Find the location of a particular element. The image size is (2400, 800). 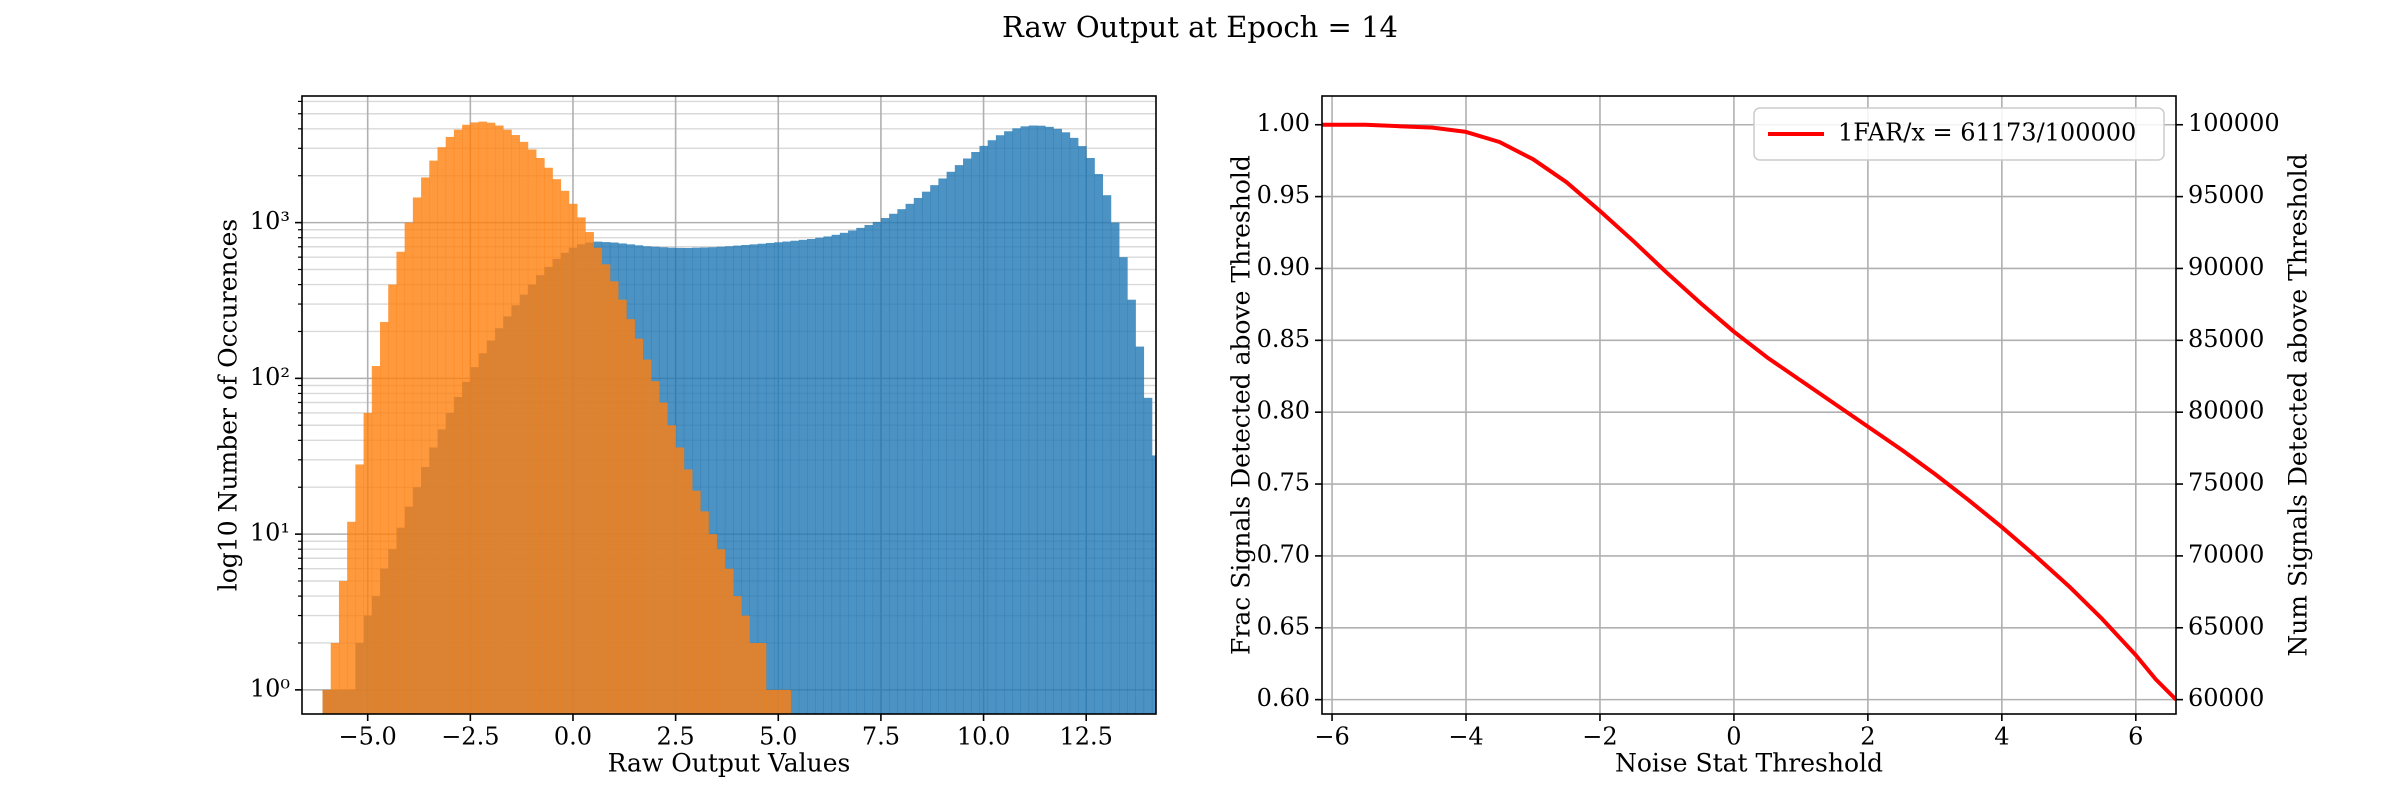

hist-x-tick-label: 0.0 is located at coordinates (573, 737).